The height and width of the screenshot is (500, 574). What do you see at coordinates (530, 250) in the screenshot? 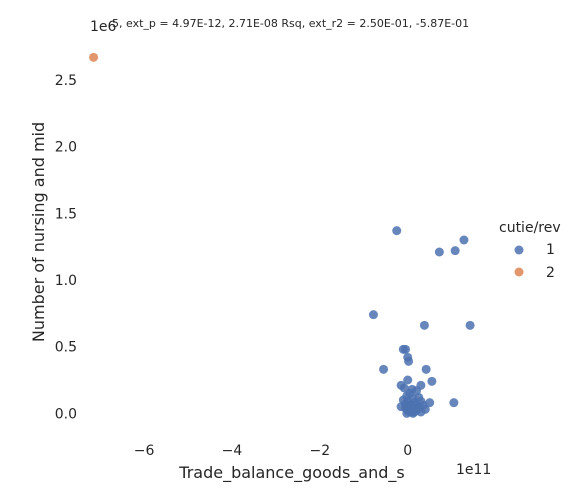
I see `legend: cutie/rev 1 2` at bounding box center [530, 250].